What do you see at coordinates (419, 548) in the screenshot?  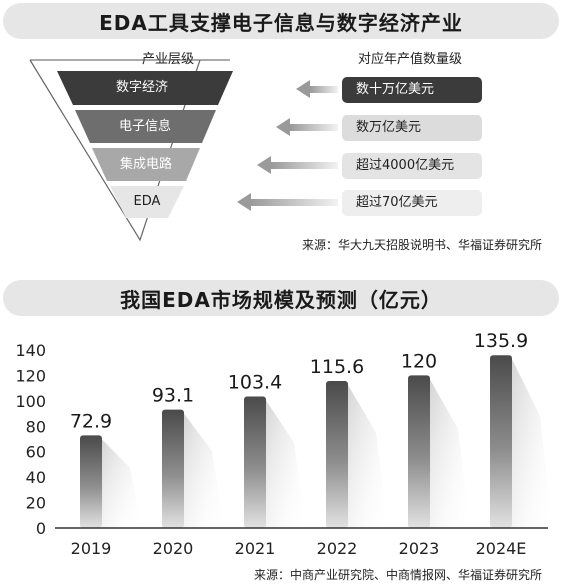 I see `x-tick-label-2023: 2023` at bounding box center [419, 548].